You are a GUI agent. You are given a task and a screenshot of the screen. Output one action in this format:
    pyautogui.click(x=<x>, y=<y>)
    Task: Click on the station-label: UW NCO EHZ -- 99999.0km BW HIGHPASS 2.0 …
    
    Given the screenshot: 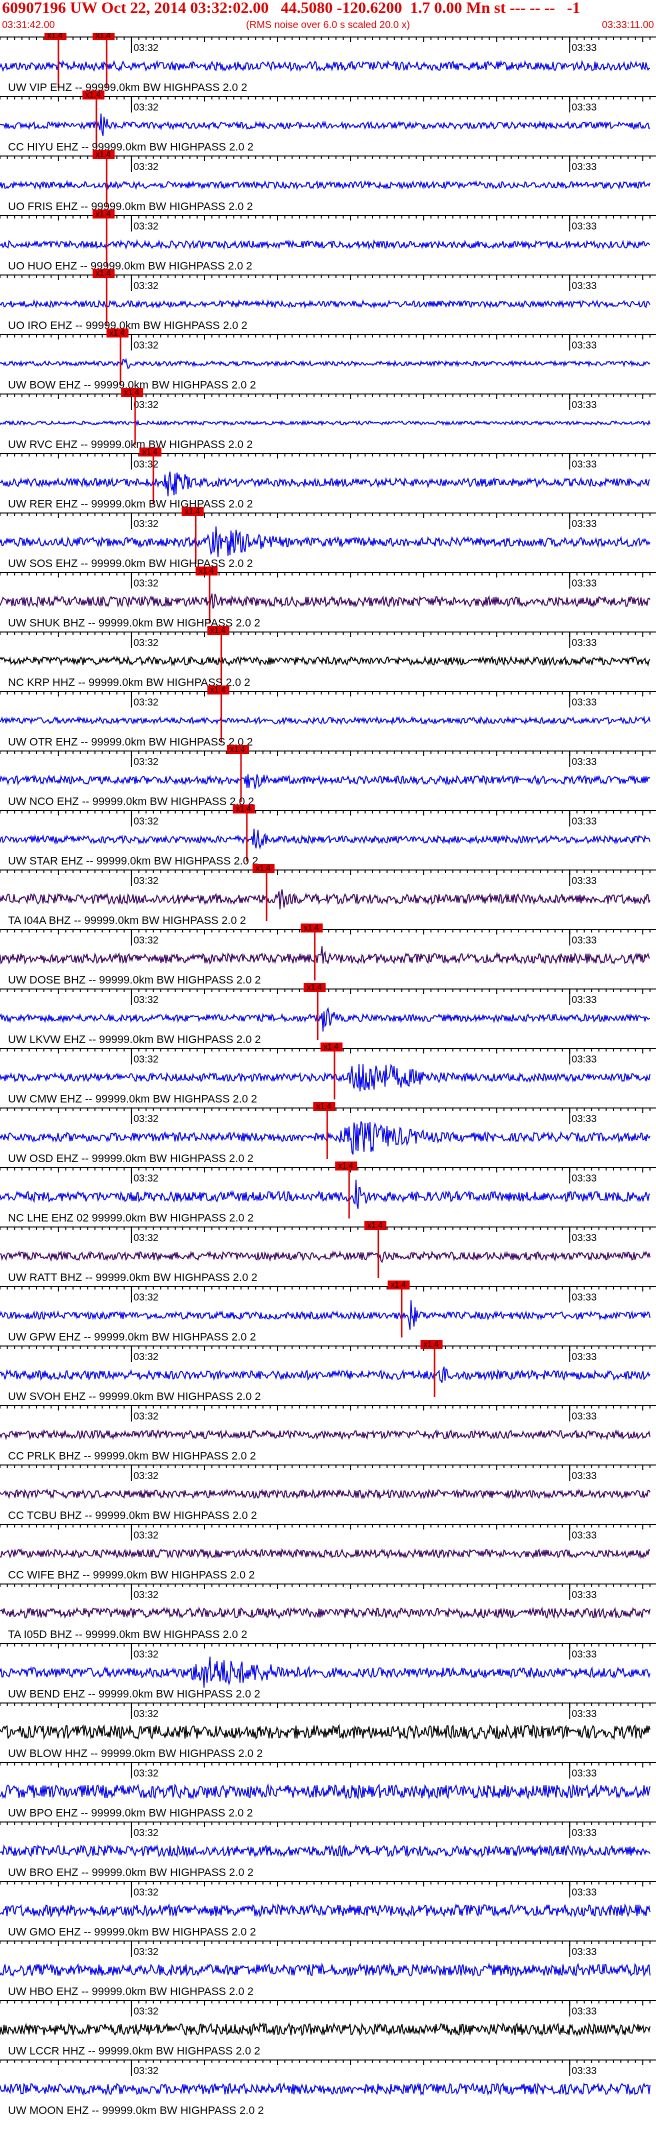 What is the action you would take?
    pyautogui.click(x=131, y=802)
    